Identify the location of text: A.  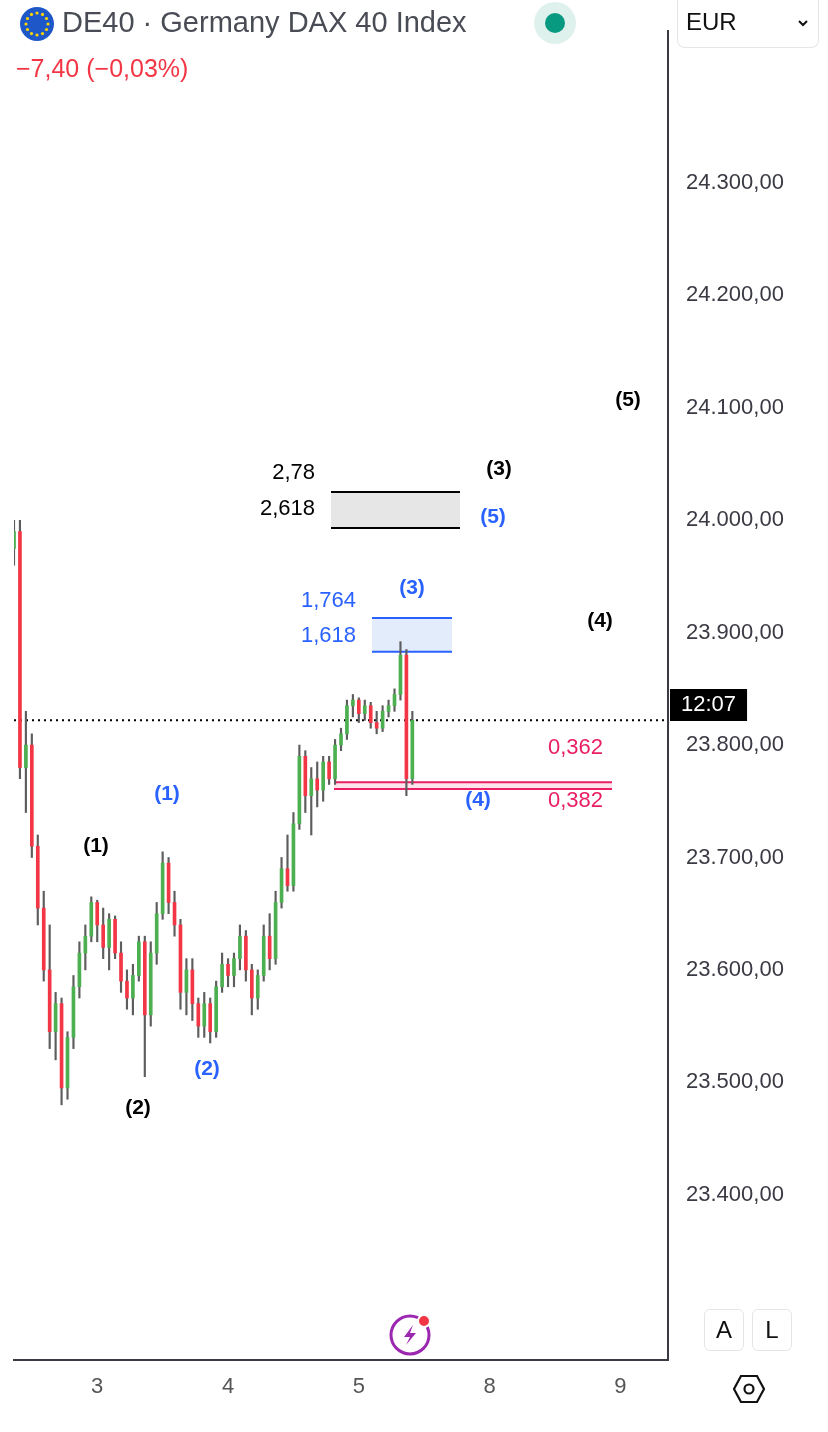
(724, 1330).